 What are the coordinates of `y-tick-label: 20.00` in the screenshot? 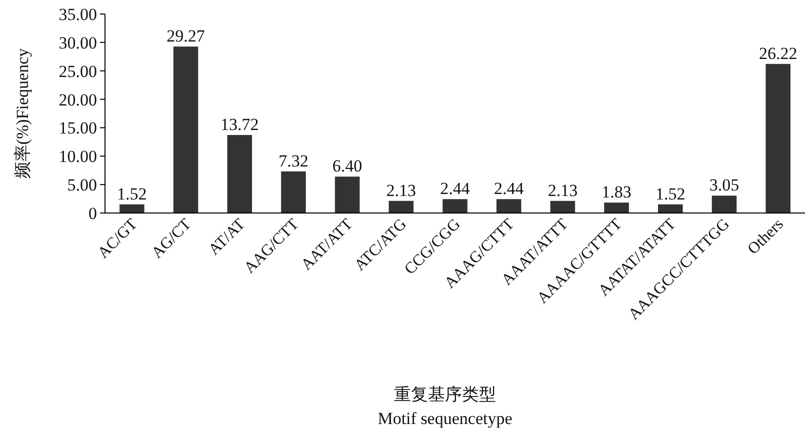 It's located at (77, 100).